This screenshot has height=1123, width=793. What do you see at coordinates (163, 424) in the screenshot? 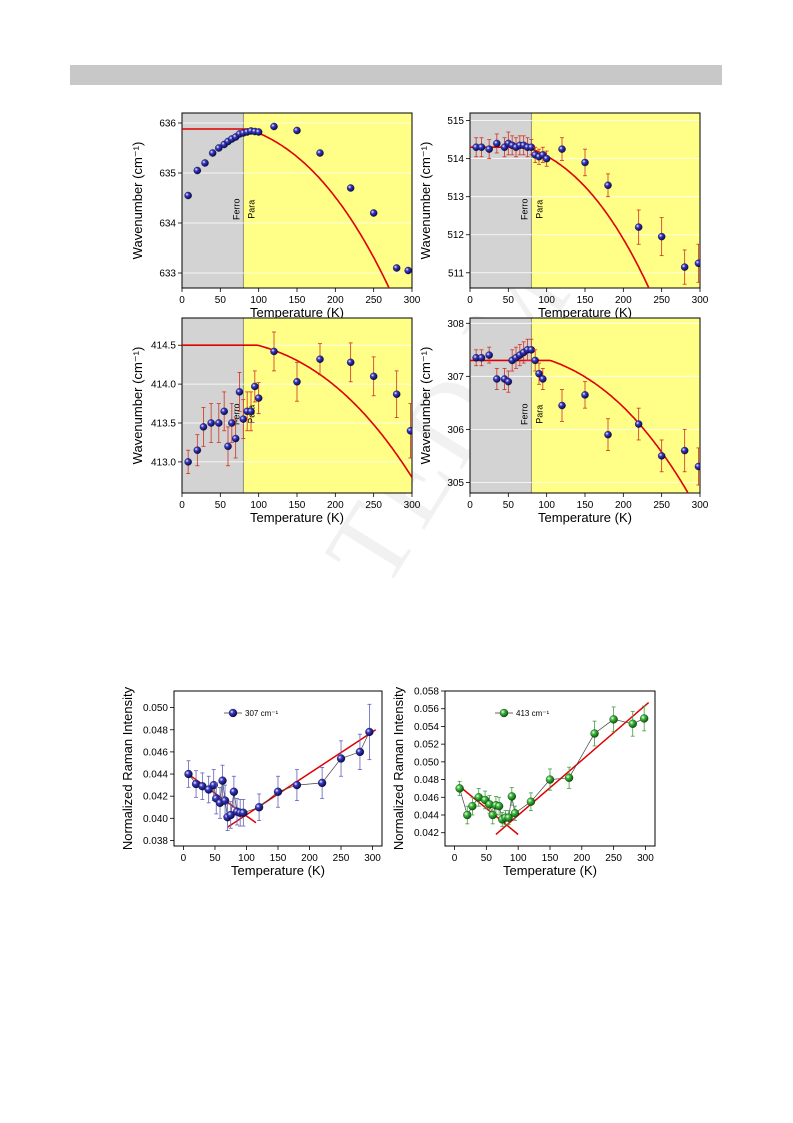
I see `y-tick-label: 413.5` at bounding box center [163, 424].